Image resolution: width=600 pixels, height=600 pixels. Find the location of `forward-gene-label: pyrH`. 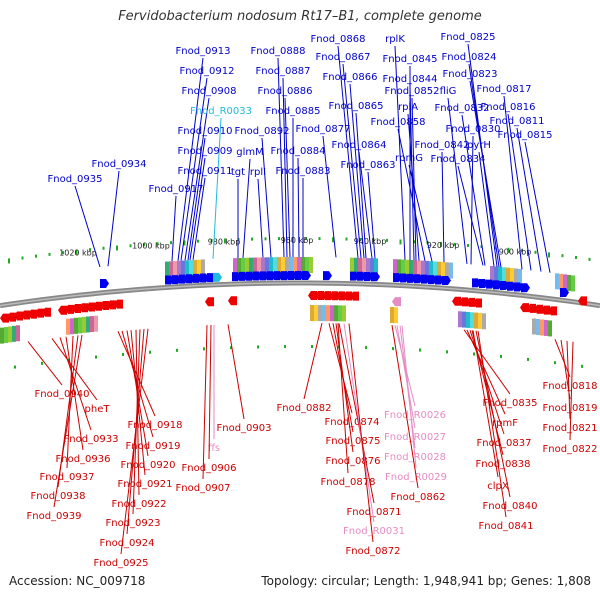

forward-gene-label: pyrH is located at coordinates (479, 145).